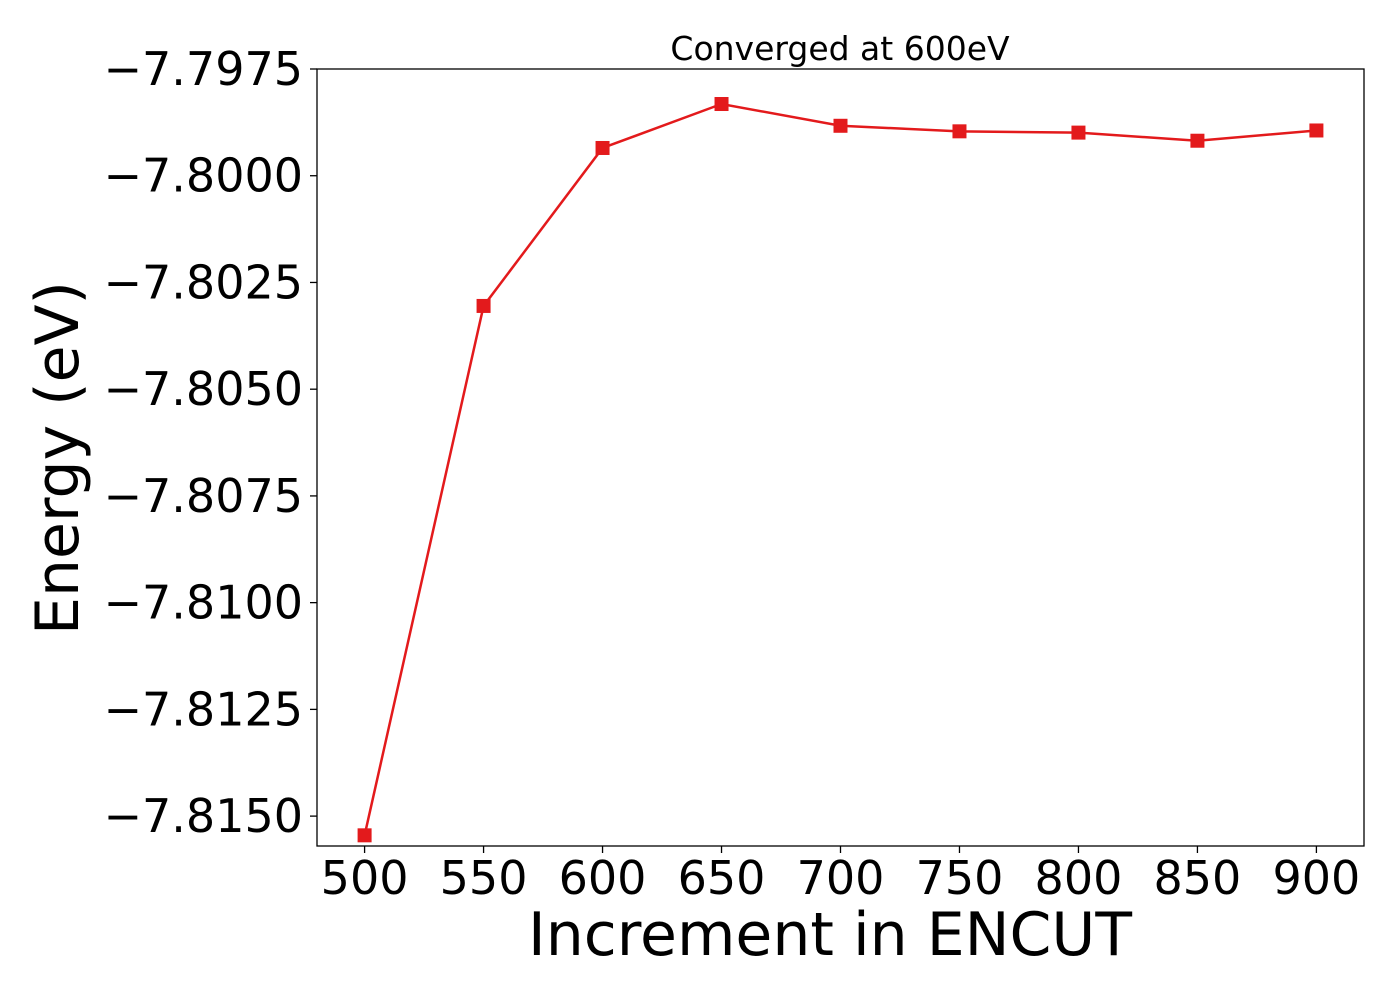  I want to click on x-tick-label: 650, so click(722, 878).